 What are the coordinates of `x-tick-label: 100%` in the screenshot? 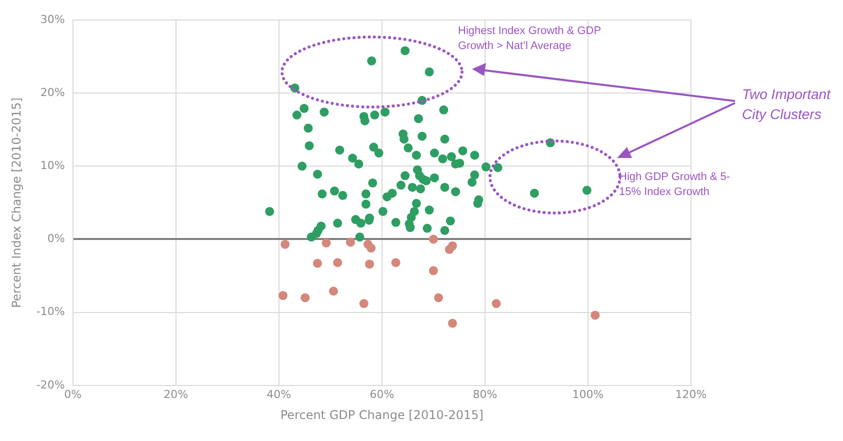 It's located at (588, 394).